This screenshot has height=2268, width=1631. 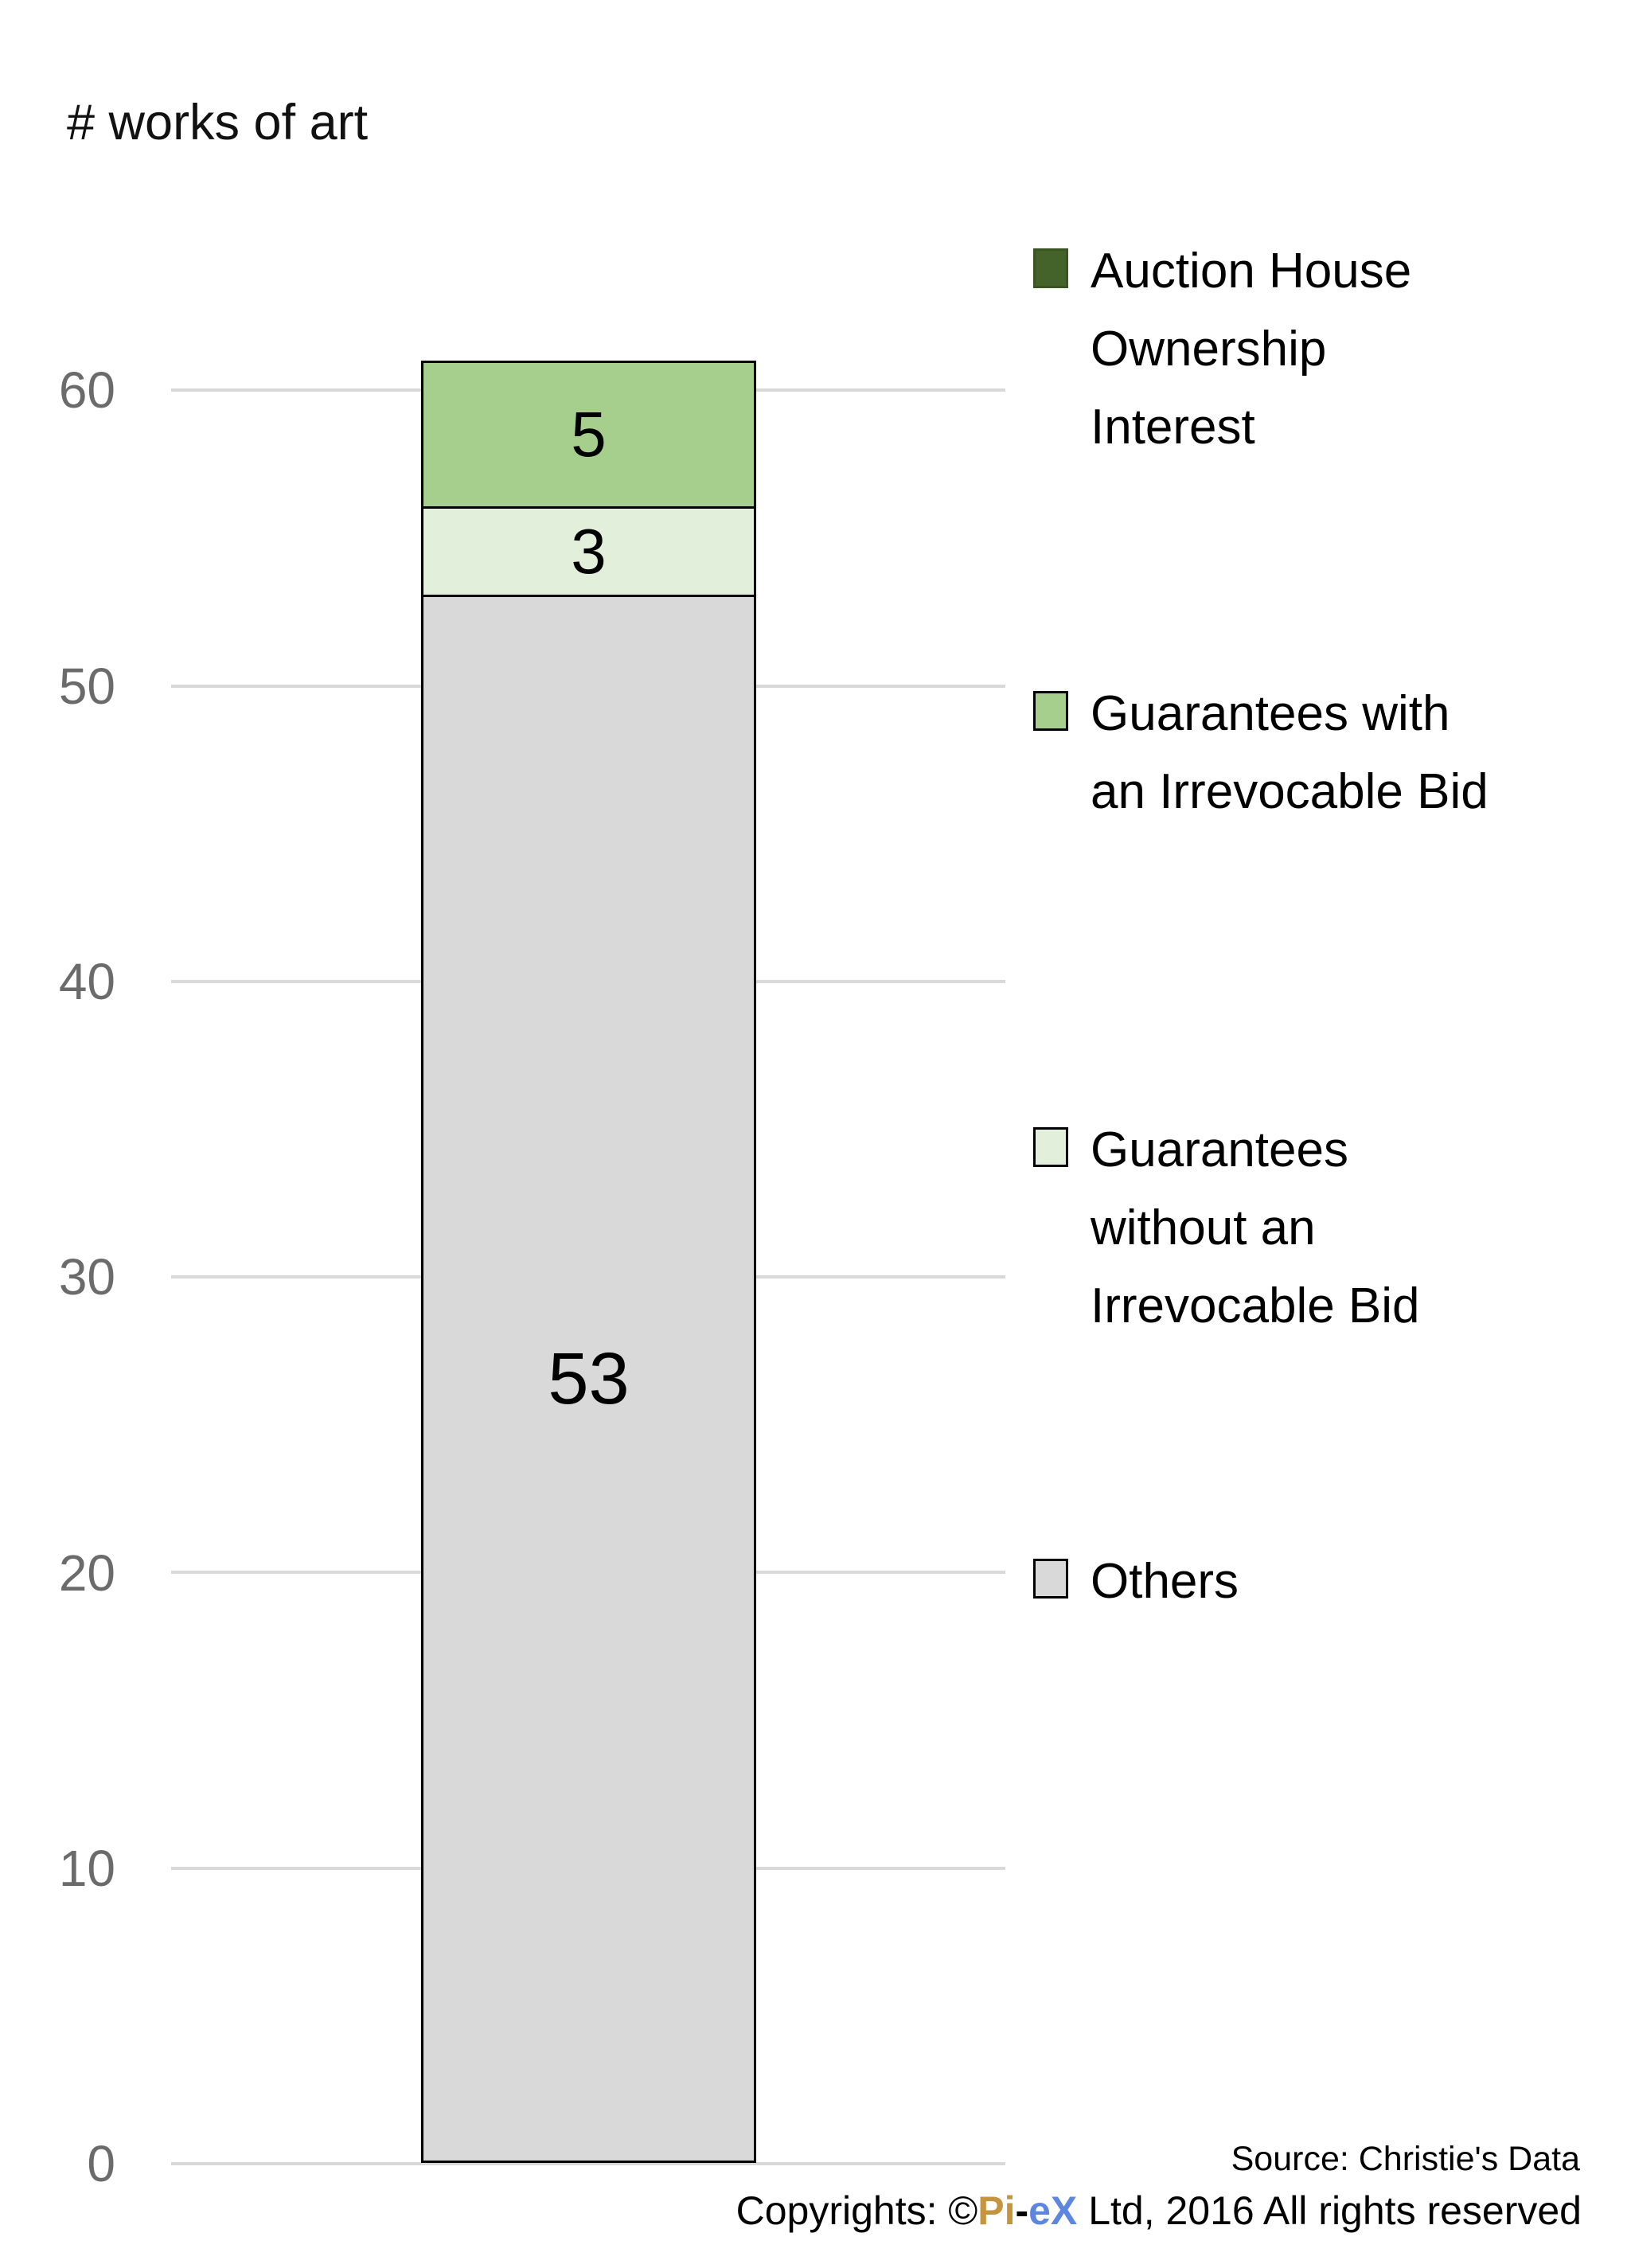 I want to click on legend-item-guarantees-without-irrevocable-bid: Guarantees without an Irrevocable Bid, so click(x=1226, y=1228).